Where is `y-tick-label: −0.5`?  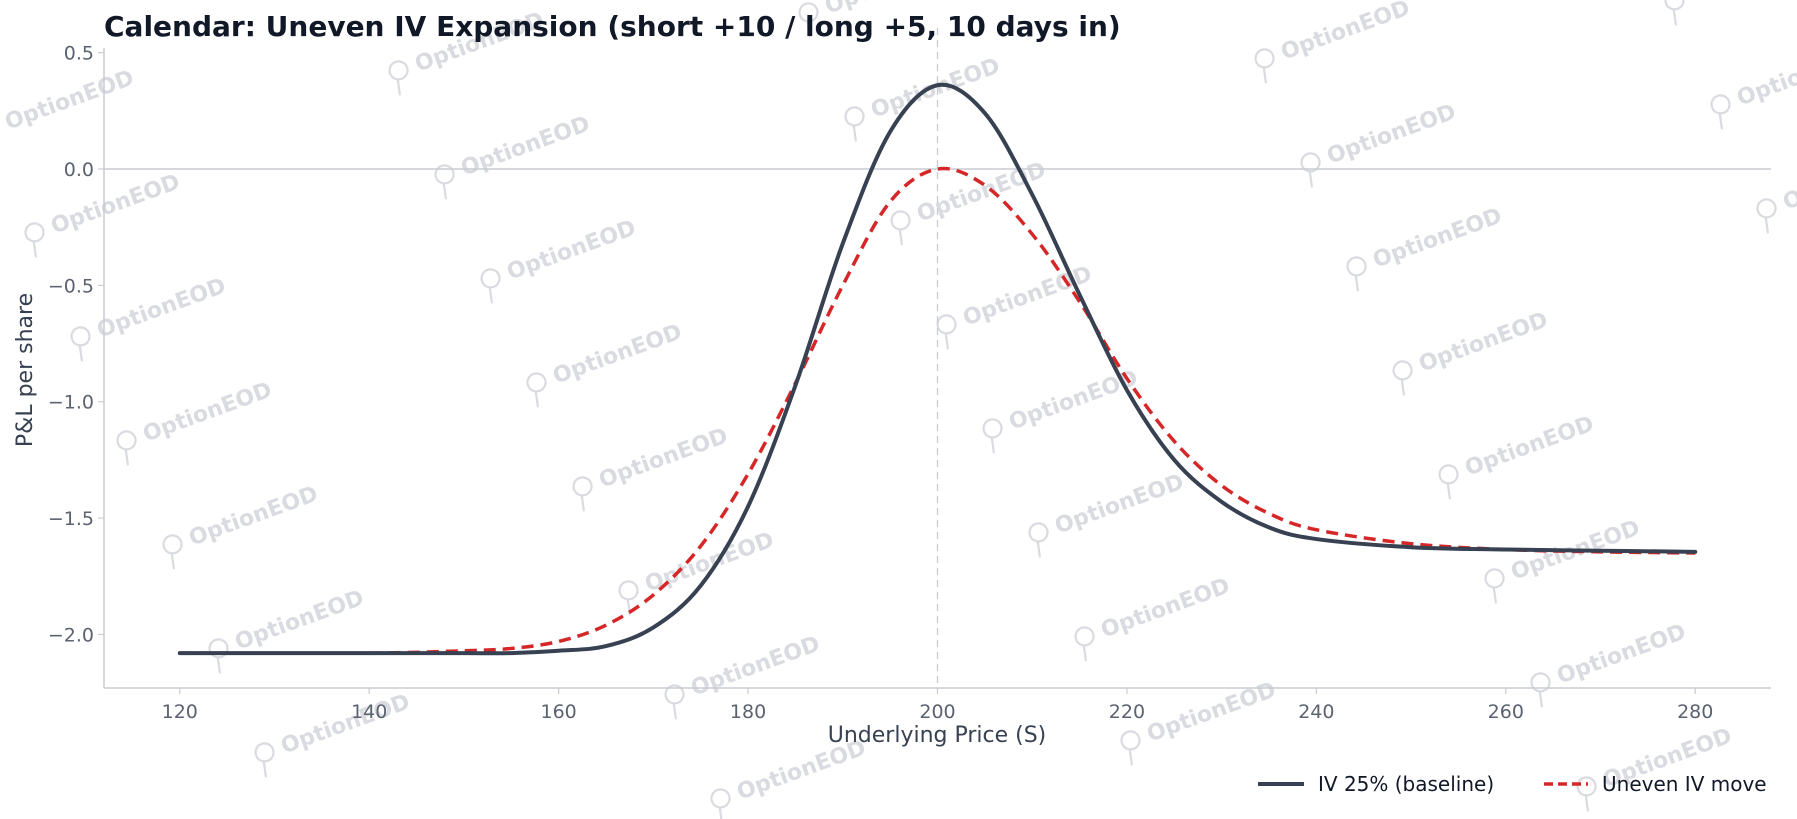 y-tick-label: −0.5 is located at coordinates (71, 286).